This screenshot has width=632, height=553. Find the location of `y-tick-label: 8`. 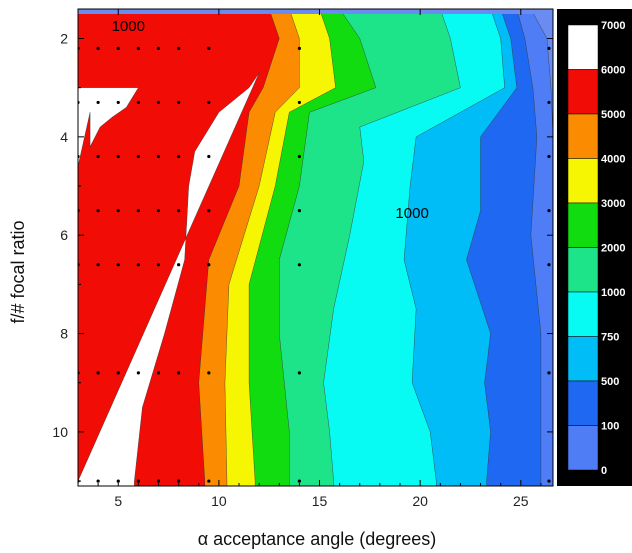

y-tick-label: 8 is located at coordinates (64, 334).